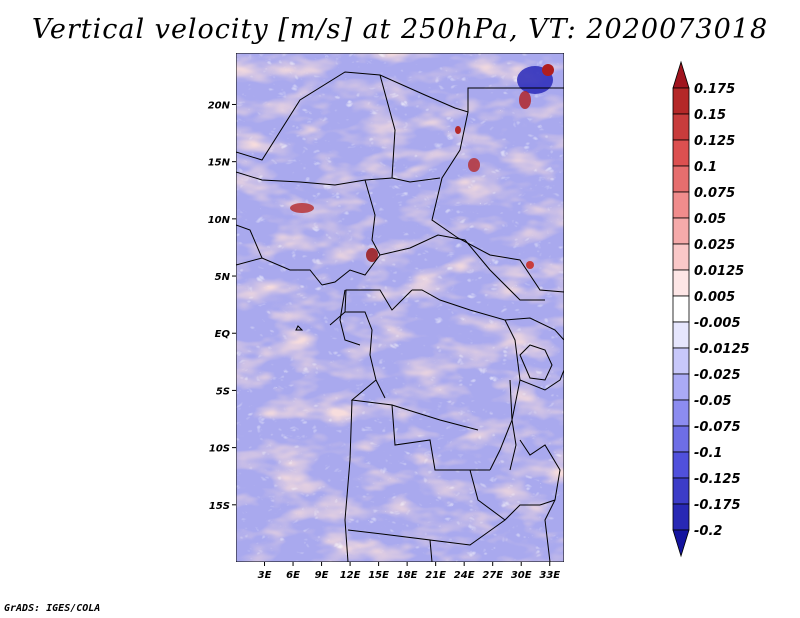  I want to click on lon-tick-label: 18E, so click(407, 575).